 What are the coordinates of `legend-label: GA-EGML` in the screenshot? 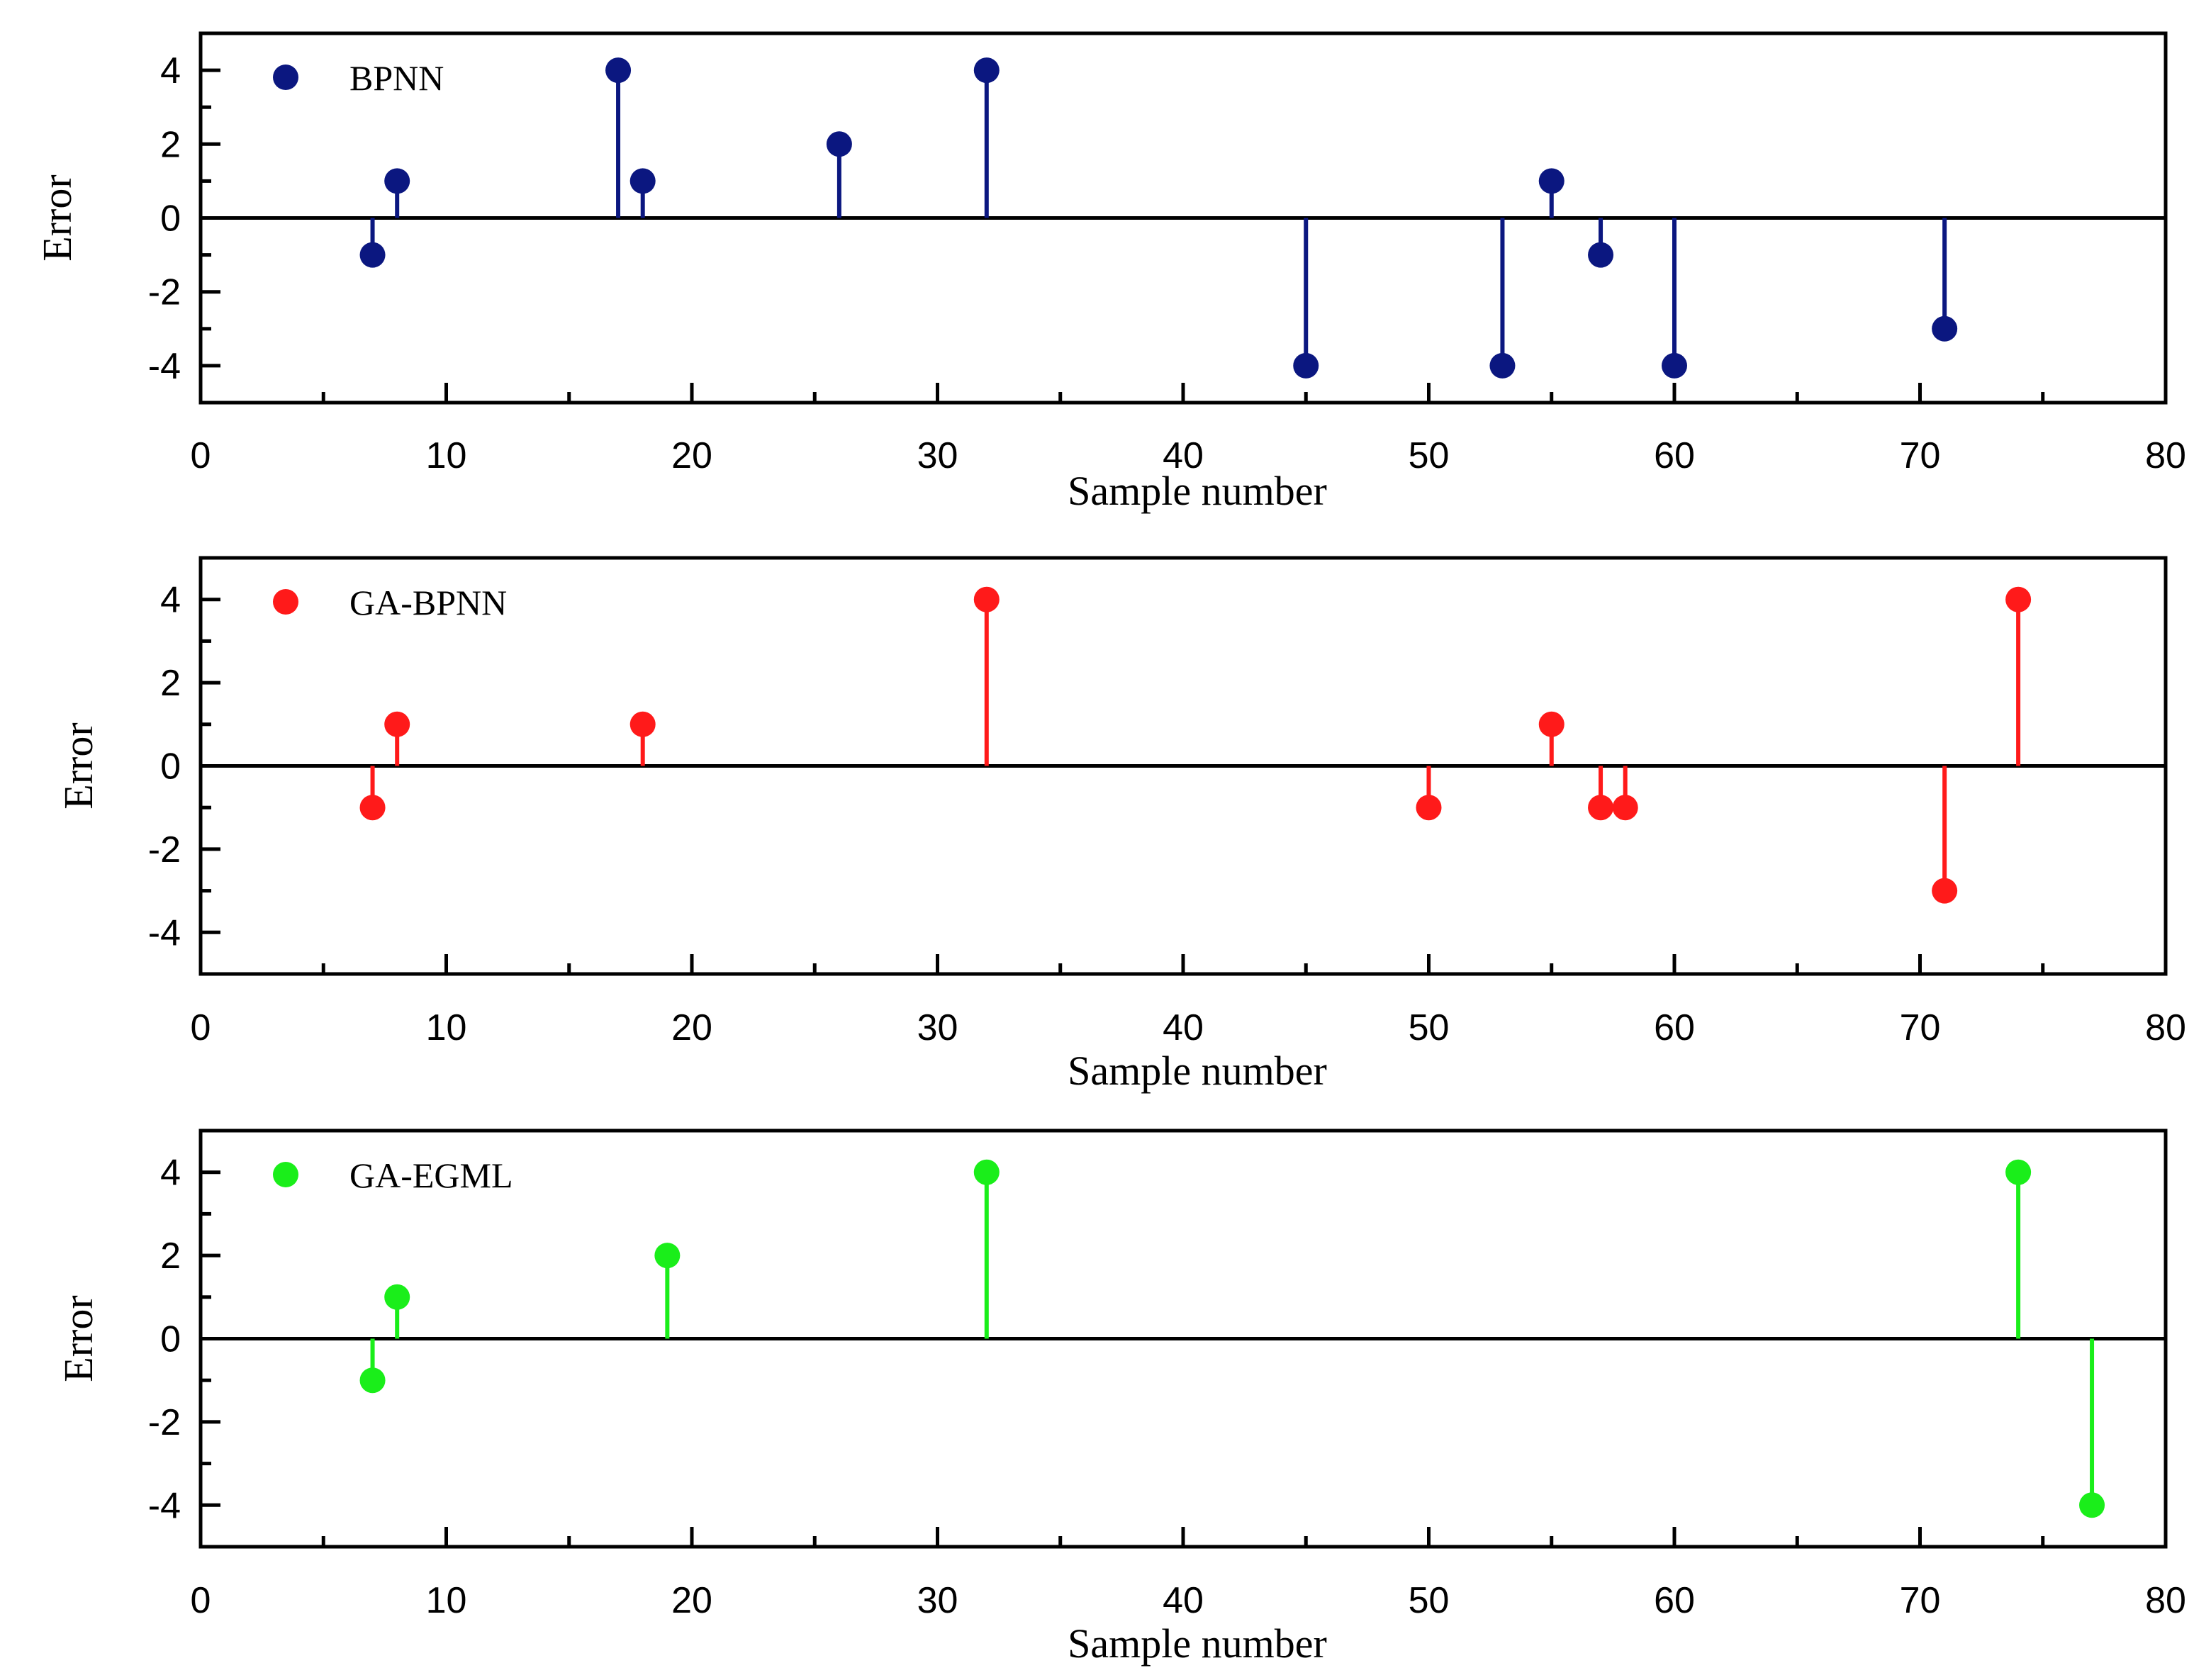 It's located at (431, 1175).